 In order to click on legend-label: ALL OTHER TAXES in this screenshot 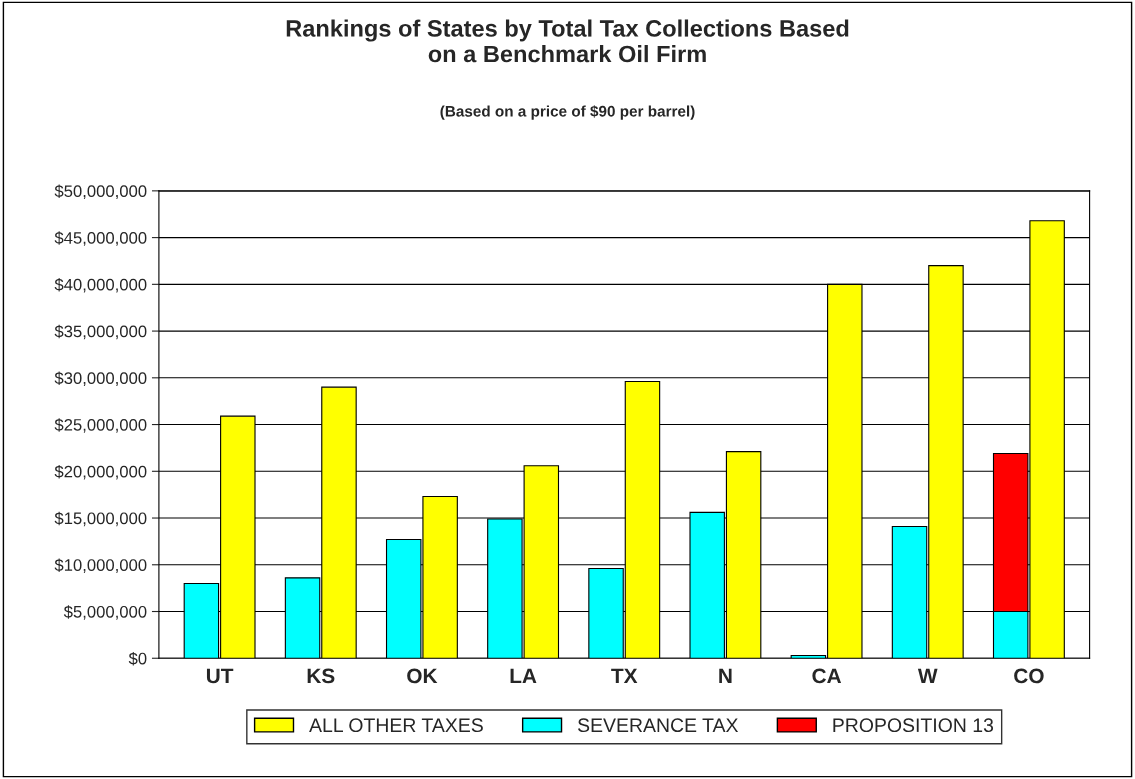, I will do `click(396, 725)`.